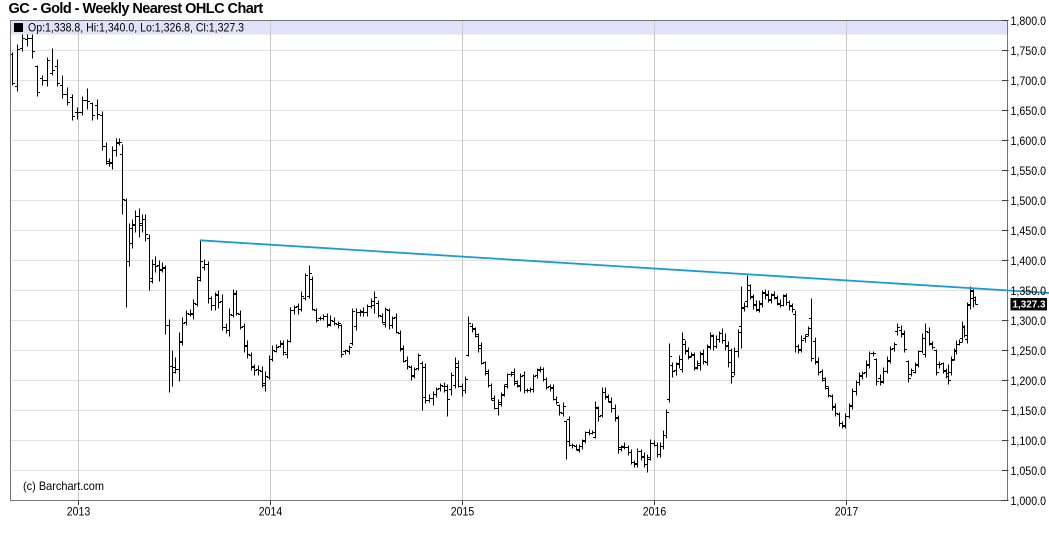  What do you see at coordinates (1029, 141) in the screenshot?
I see `svg-text: 1,600.0` at bounding box center [1029, 141].